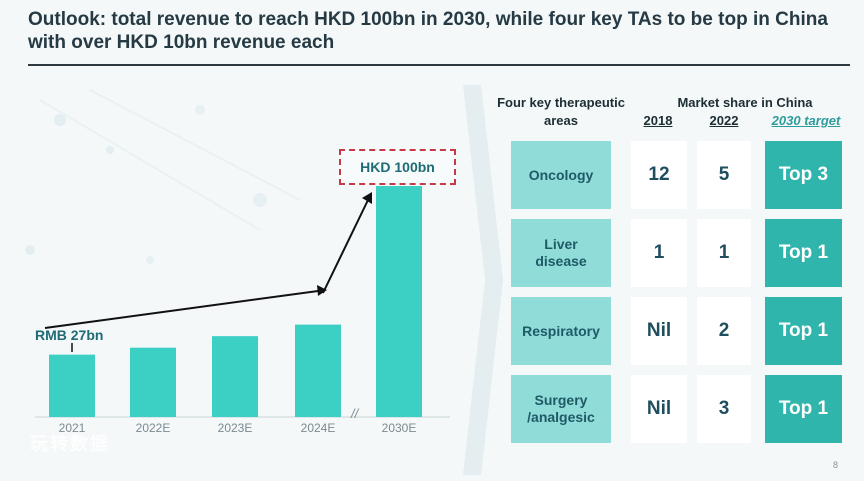 This screenshot has width=864, height=481. I want to click on header-market-share: Market share in China, so click(745, 103).